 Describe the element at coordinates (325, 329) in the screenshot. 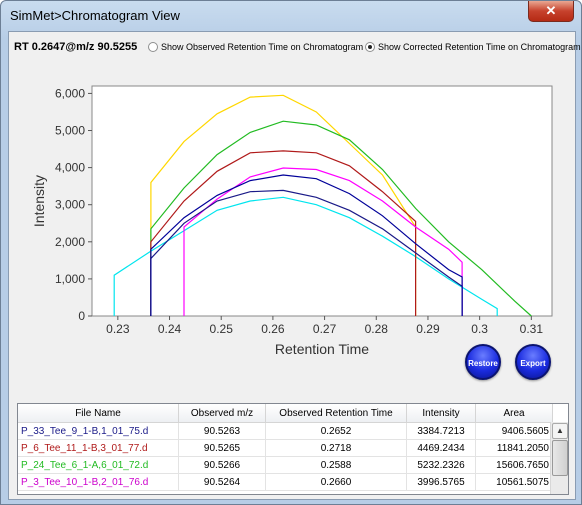

I see `x-tick-label: 0.27` at that location.